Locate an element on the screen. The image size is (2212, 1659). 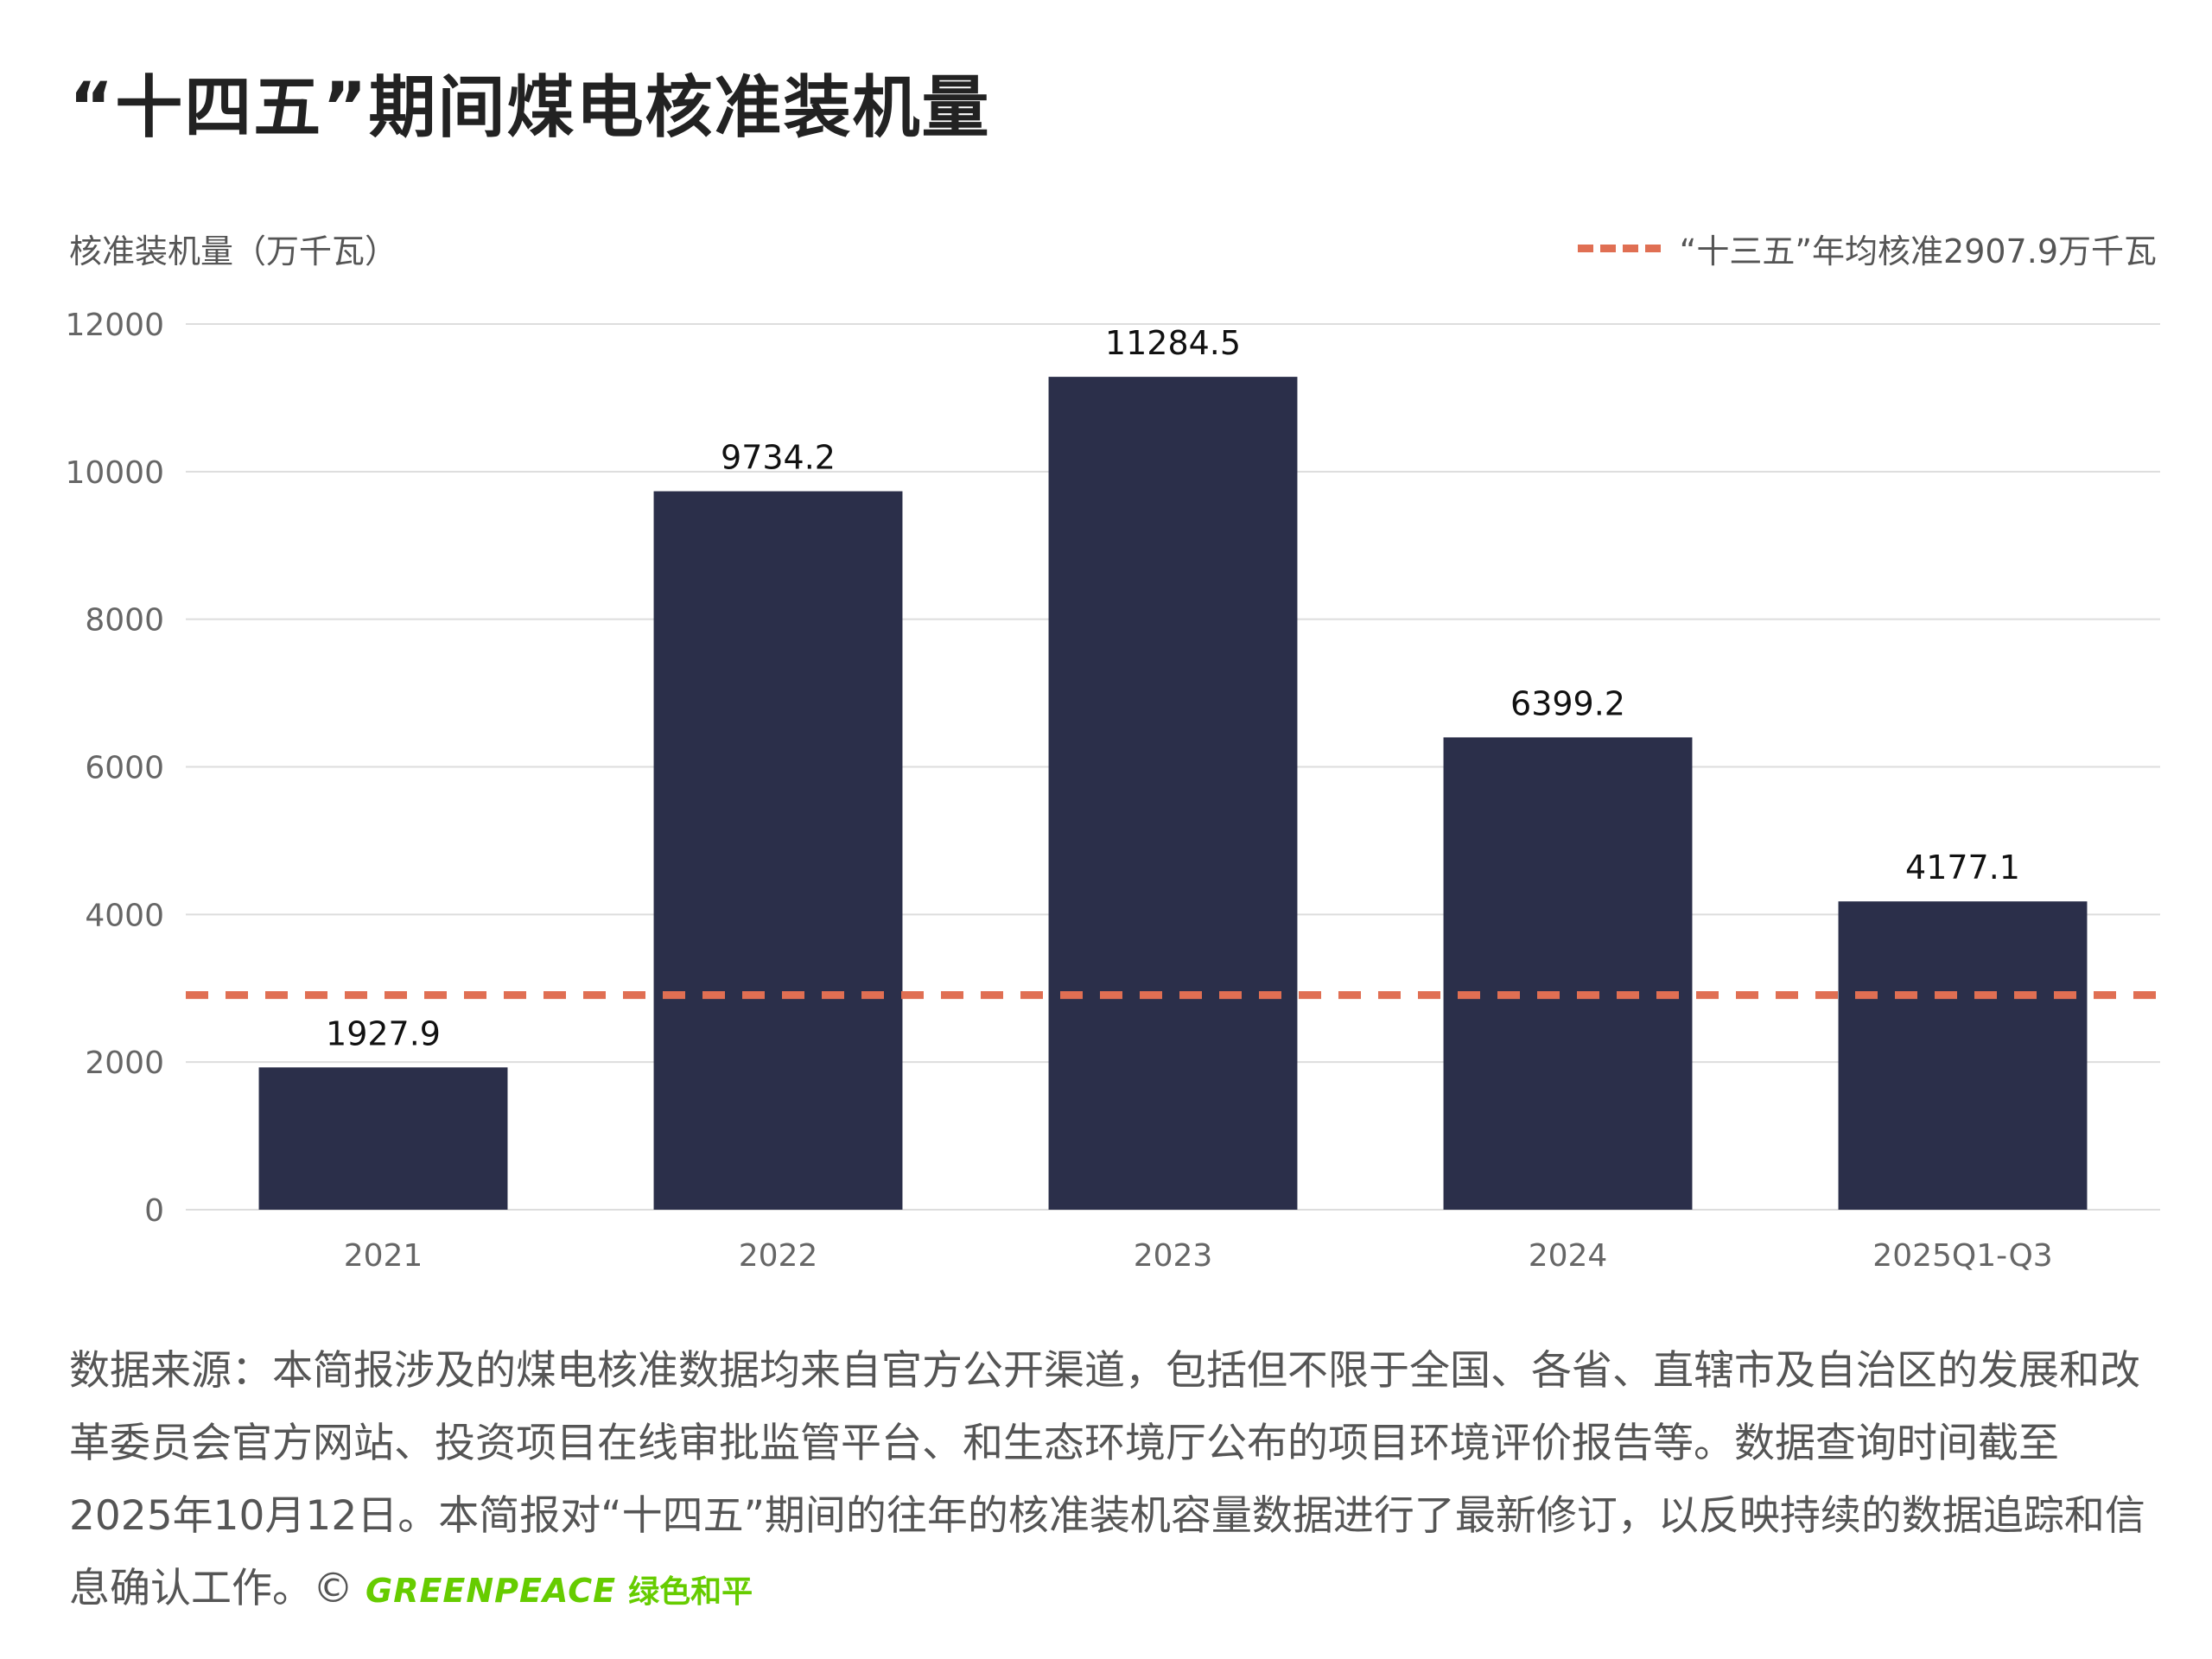
legend: “十三五”年均核准2907.9万千瓦 is located at coordinates (1867, 248).